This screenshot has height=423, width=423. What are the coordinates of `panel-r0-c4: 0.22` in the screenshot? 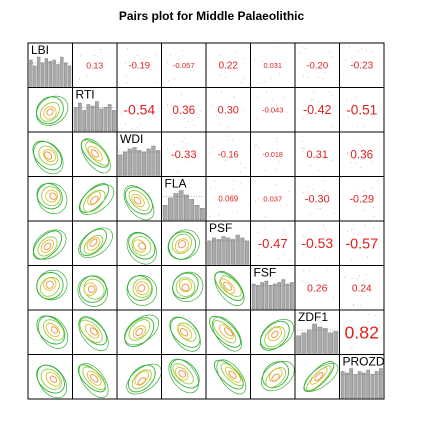 It's located at (228, 65).